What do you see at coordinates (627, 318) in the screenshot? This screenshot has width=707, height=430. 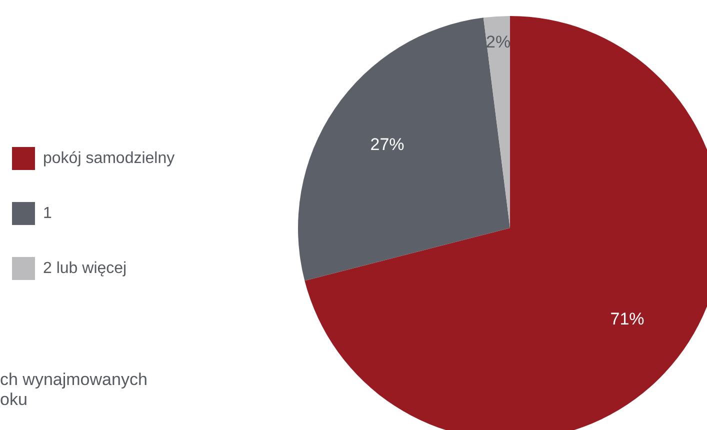 I see `data-label: 71%` at bounding box center [627, 318].